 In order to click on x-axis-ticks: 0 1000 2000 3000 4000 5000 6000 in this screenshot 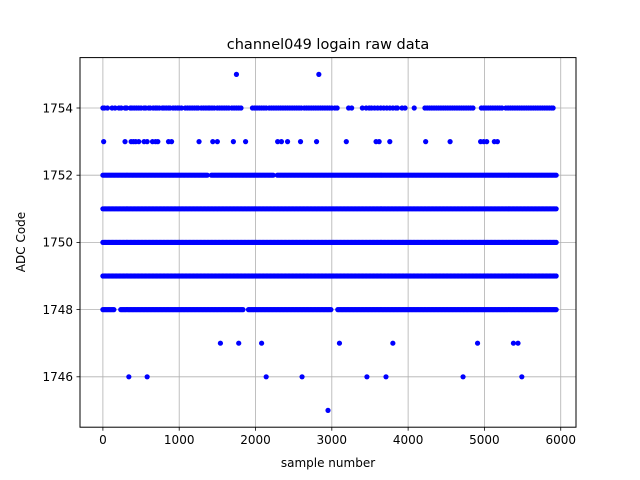, I will do `click(337, 437)`.